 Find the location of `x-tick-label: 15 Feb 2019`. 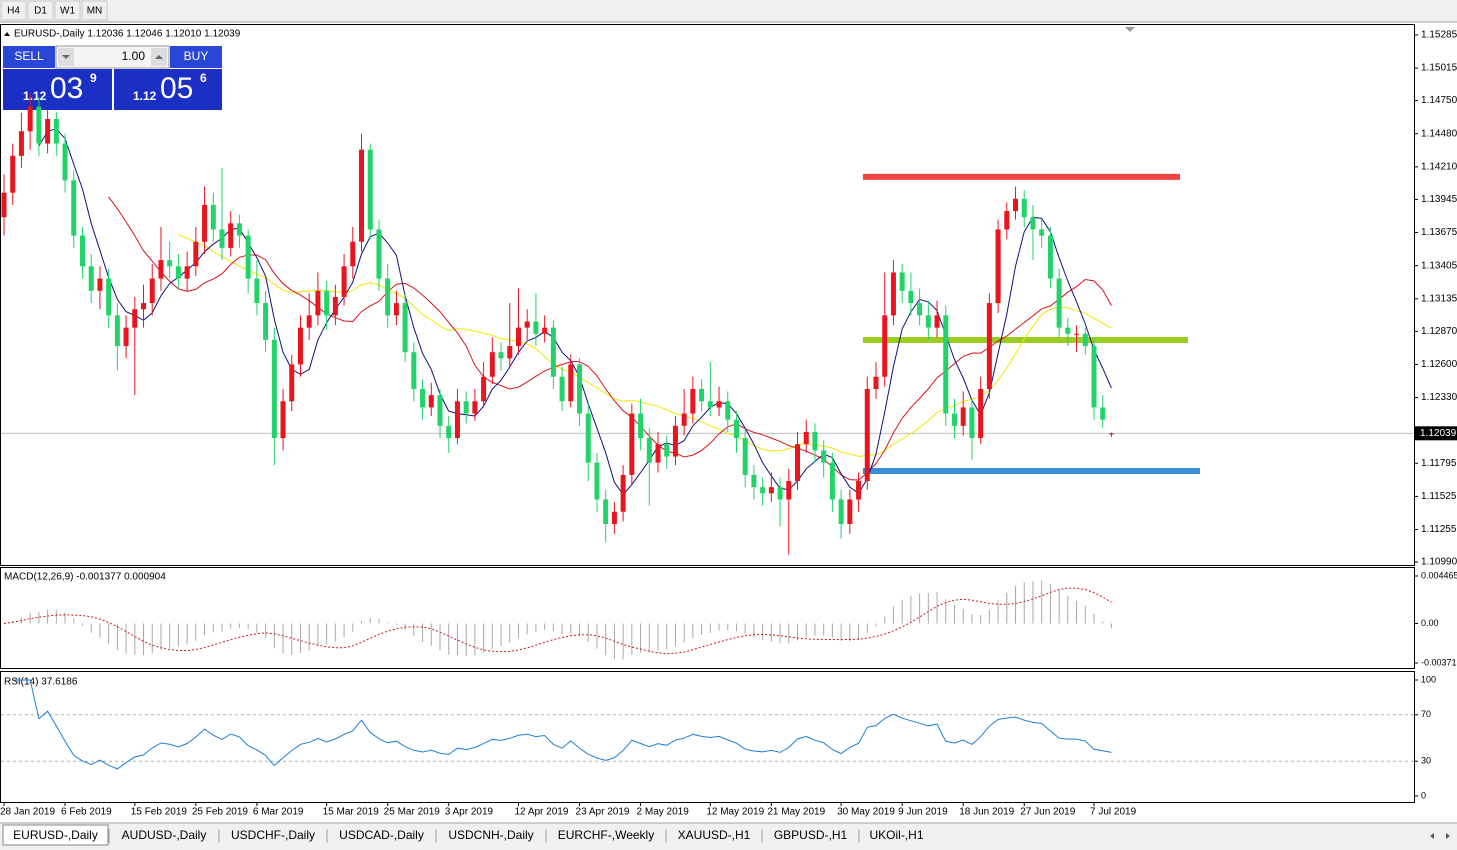

x-tick-label: 15 Feb 2019 is located at coordinates (159, 812).